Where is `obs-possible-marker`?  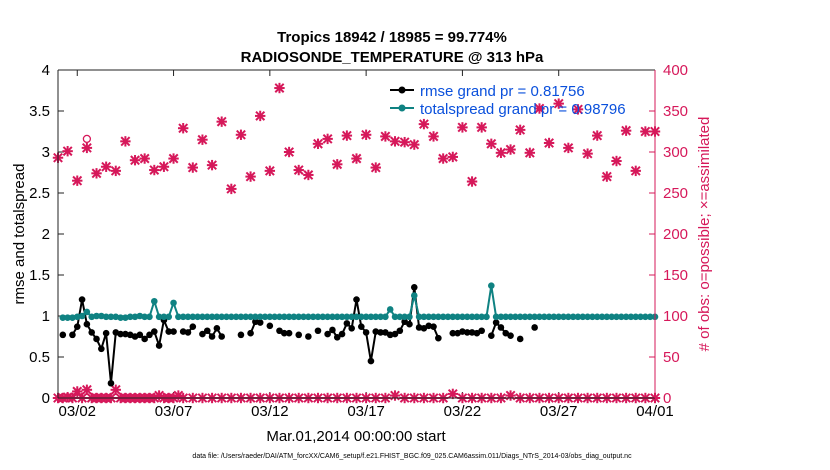 obs-possible-marker is located at coordinates (87, 139).